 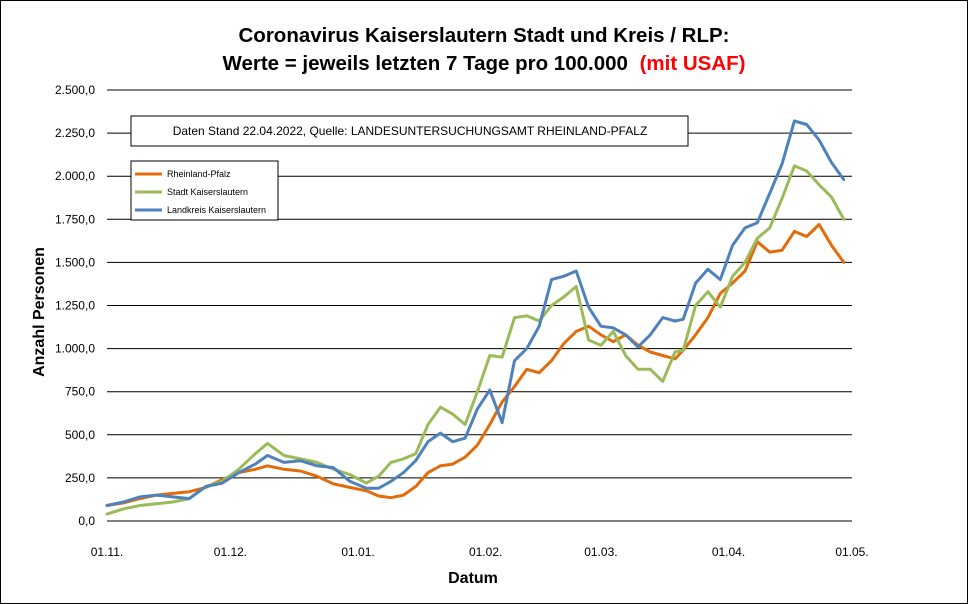 I want to click on y-tick-label: 1.250,0, so click(x=75, y=306).